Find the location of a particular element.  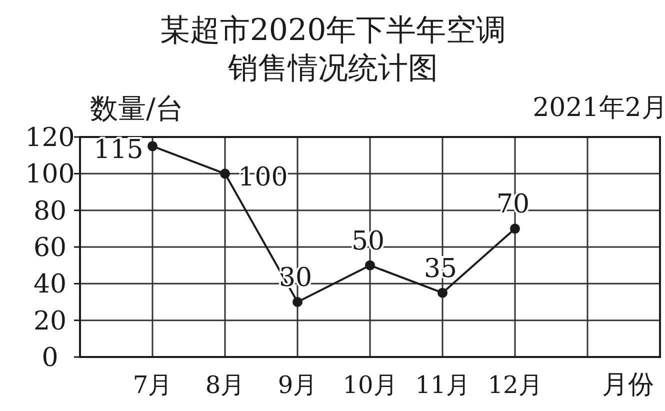

y-tick-label: 20 is located at coordinates (50, 321).